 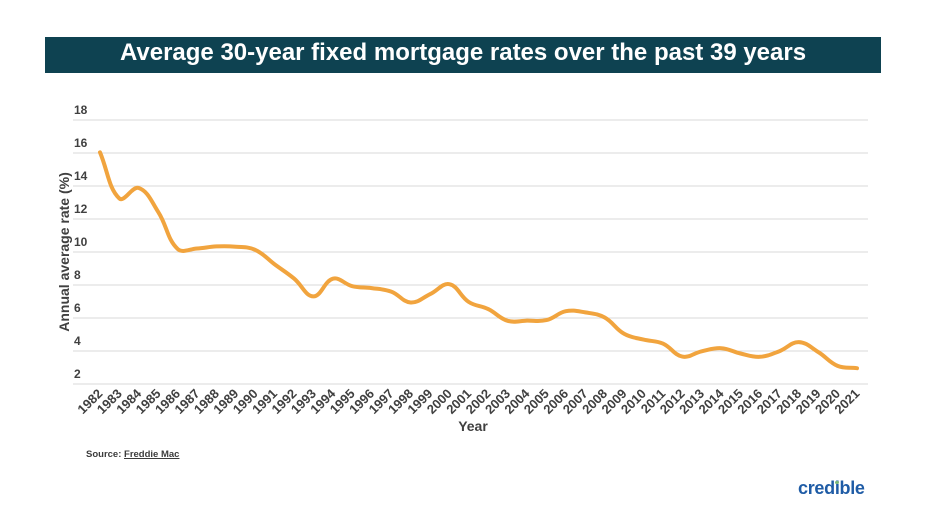 I want to click on svg-text: 12, so click(x=81, y=209).